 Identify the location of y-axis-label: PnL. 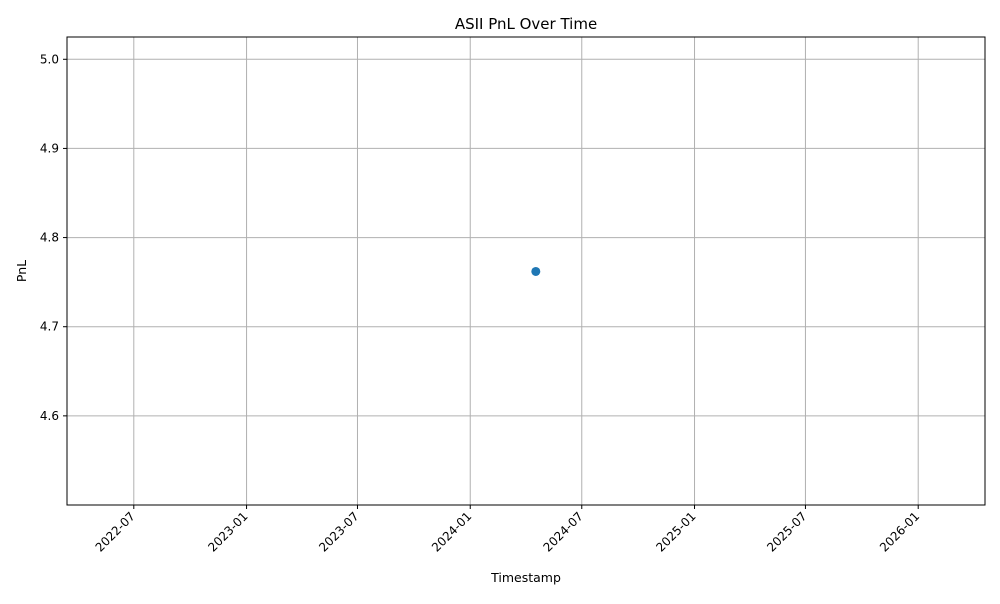
(21, 271).